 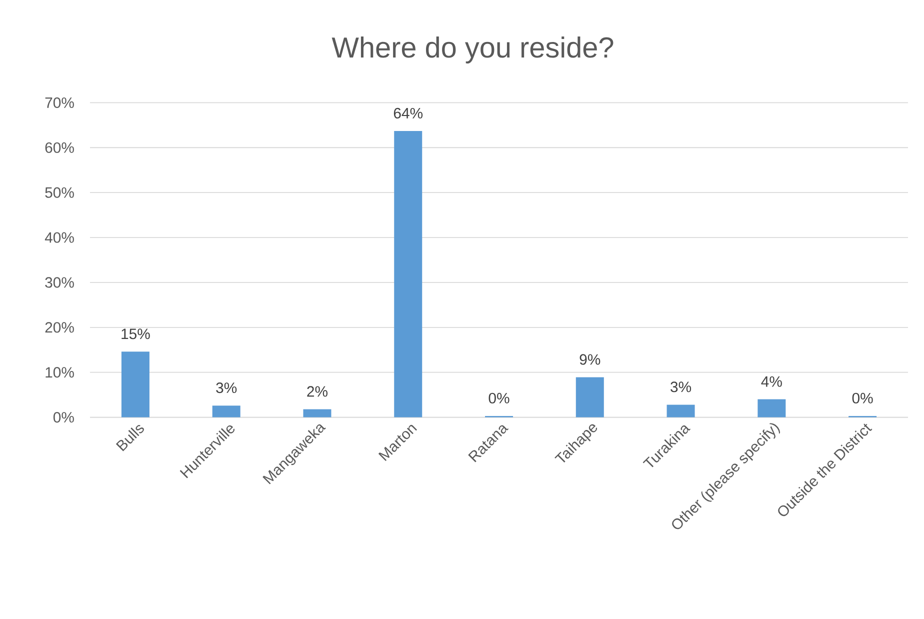 What do you see at coordinates (59, 237) in the screenshot?
I see `y-tick-label: 40%` at bounding box center [59, 237].